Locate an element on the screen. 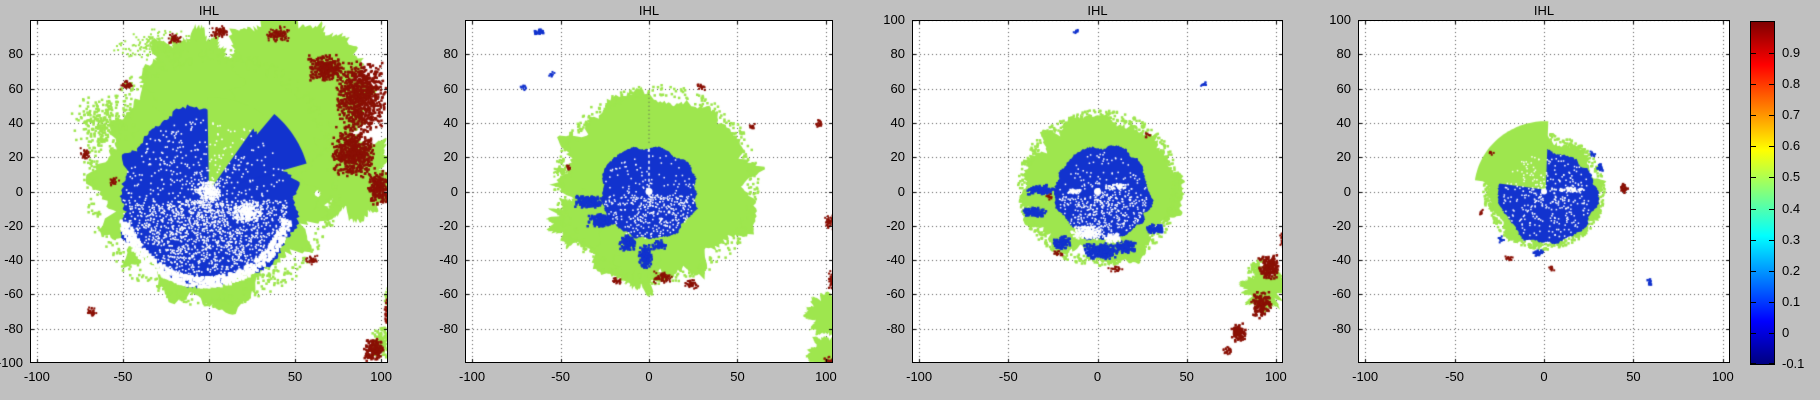 The height and width of the screenshot is (400, 1820). colorbar-tick-label: 0.3 is located at coordinates (1791, 239).